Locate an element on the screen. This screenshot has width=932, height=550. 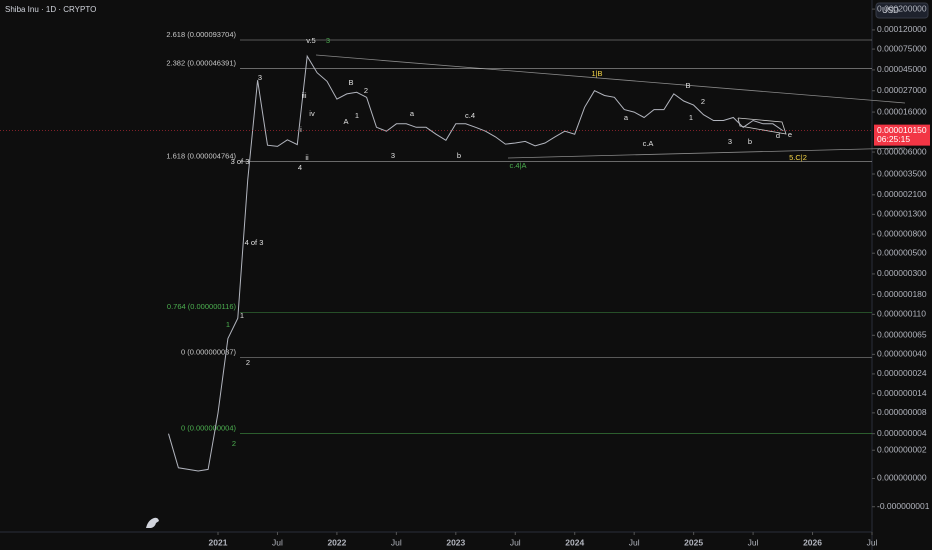
y-tick-label: 0.000200000 is located at coordinates (902, 8).